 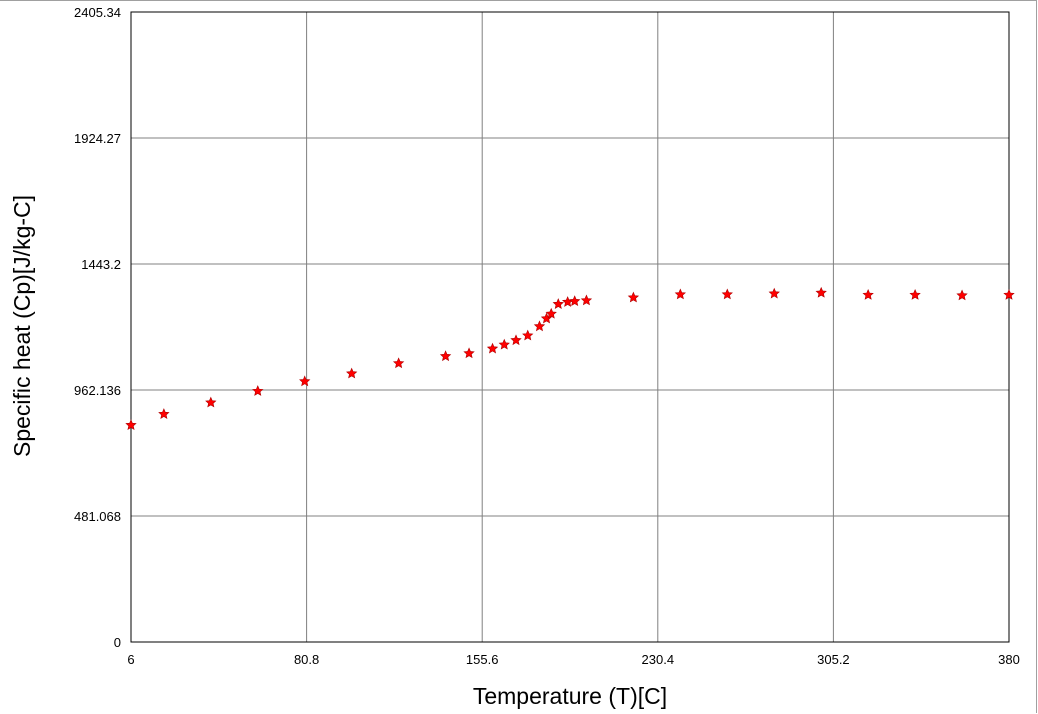 I want to click on y-tick-label: 0, so click(x=117, y=642).